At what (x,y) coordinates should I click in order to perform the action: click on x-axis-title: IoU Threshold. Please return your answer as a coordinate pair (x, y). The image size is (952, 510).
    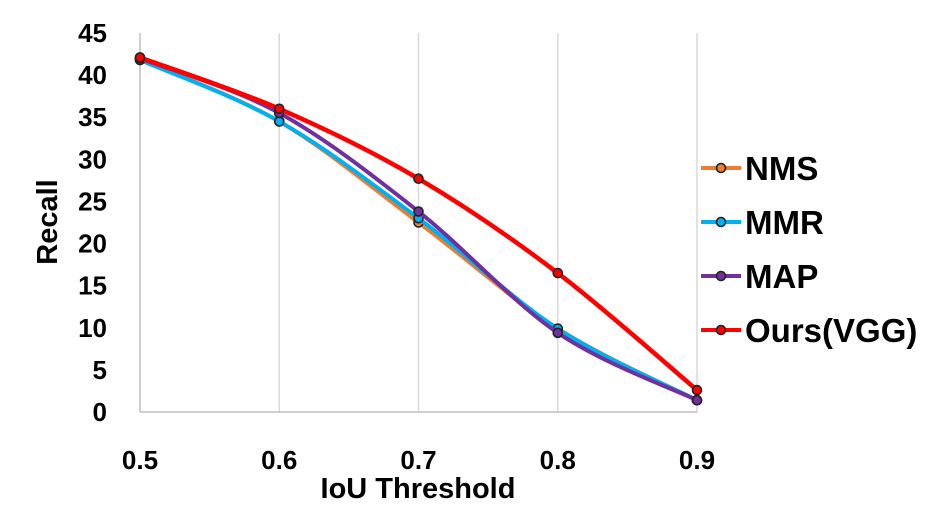
    Looking at the image, I should click on (418, 489).